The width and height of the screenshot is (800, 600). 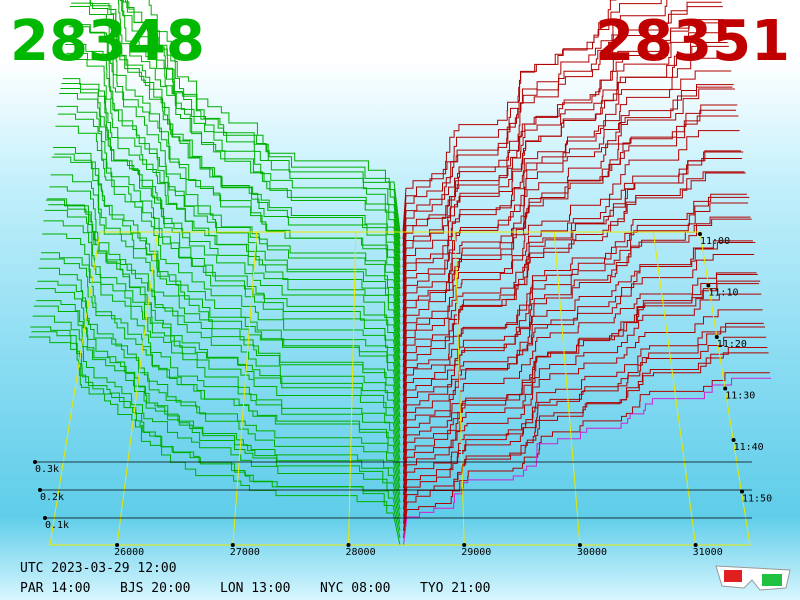 I want to click on time-label: 11:20, so click(x=732, y=344).